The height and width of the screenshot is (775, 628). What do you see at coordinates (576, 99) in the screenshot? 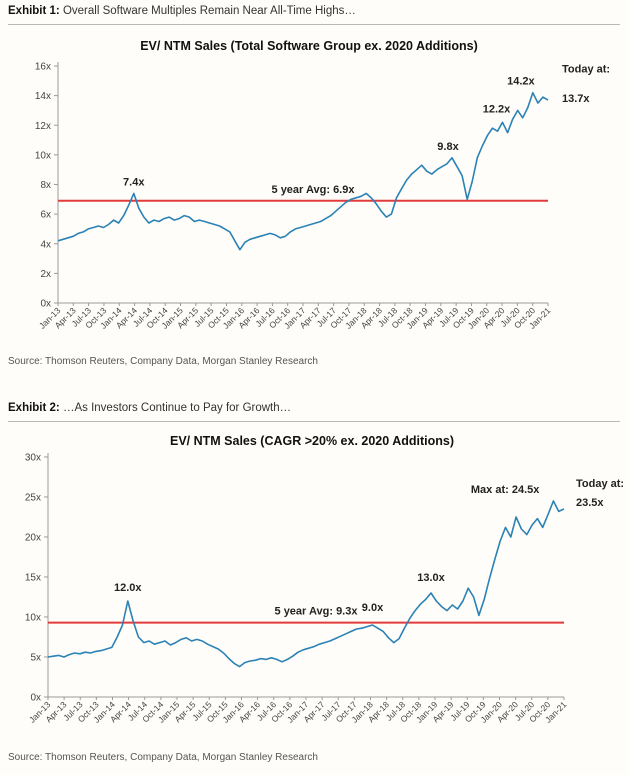
I see `data-annotation: 13.7x` at bounding box center [576, 99].